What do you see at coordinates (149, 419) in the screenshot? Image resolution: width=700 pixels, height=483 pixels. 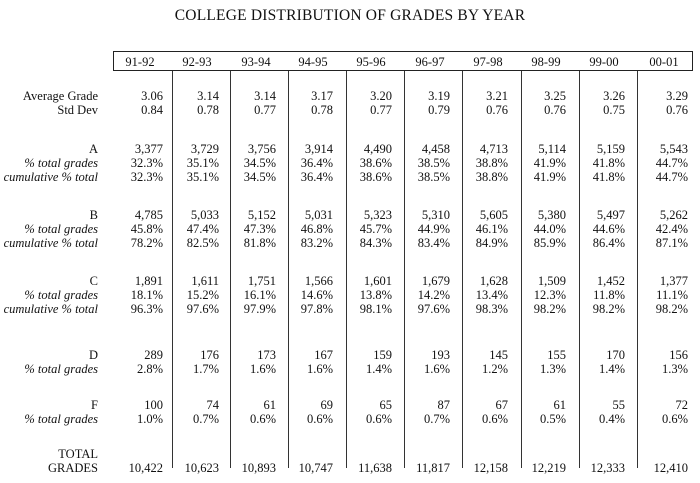 I see `table-cell: 1.0%` at bounding box center [149, 419].